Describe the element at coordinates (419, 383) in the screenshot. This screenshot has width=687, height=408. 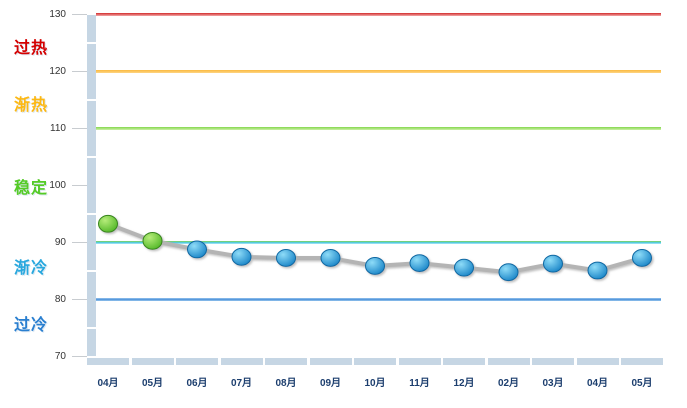
I see `x-tick-label: 11月` at that location.